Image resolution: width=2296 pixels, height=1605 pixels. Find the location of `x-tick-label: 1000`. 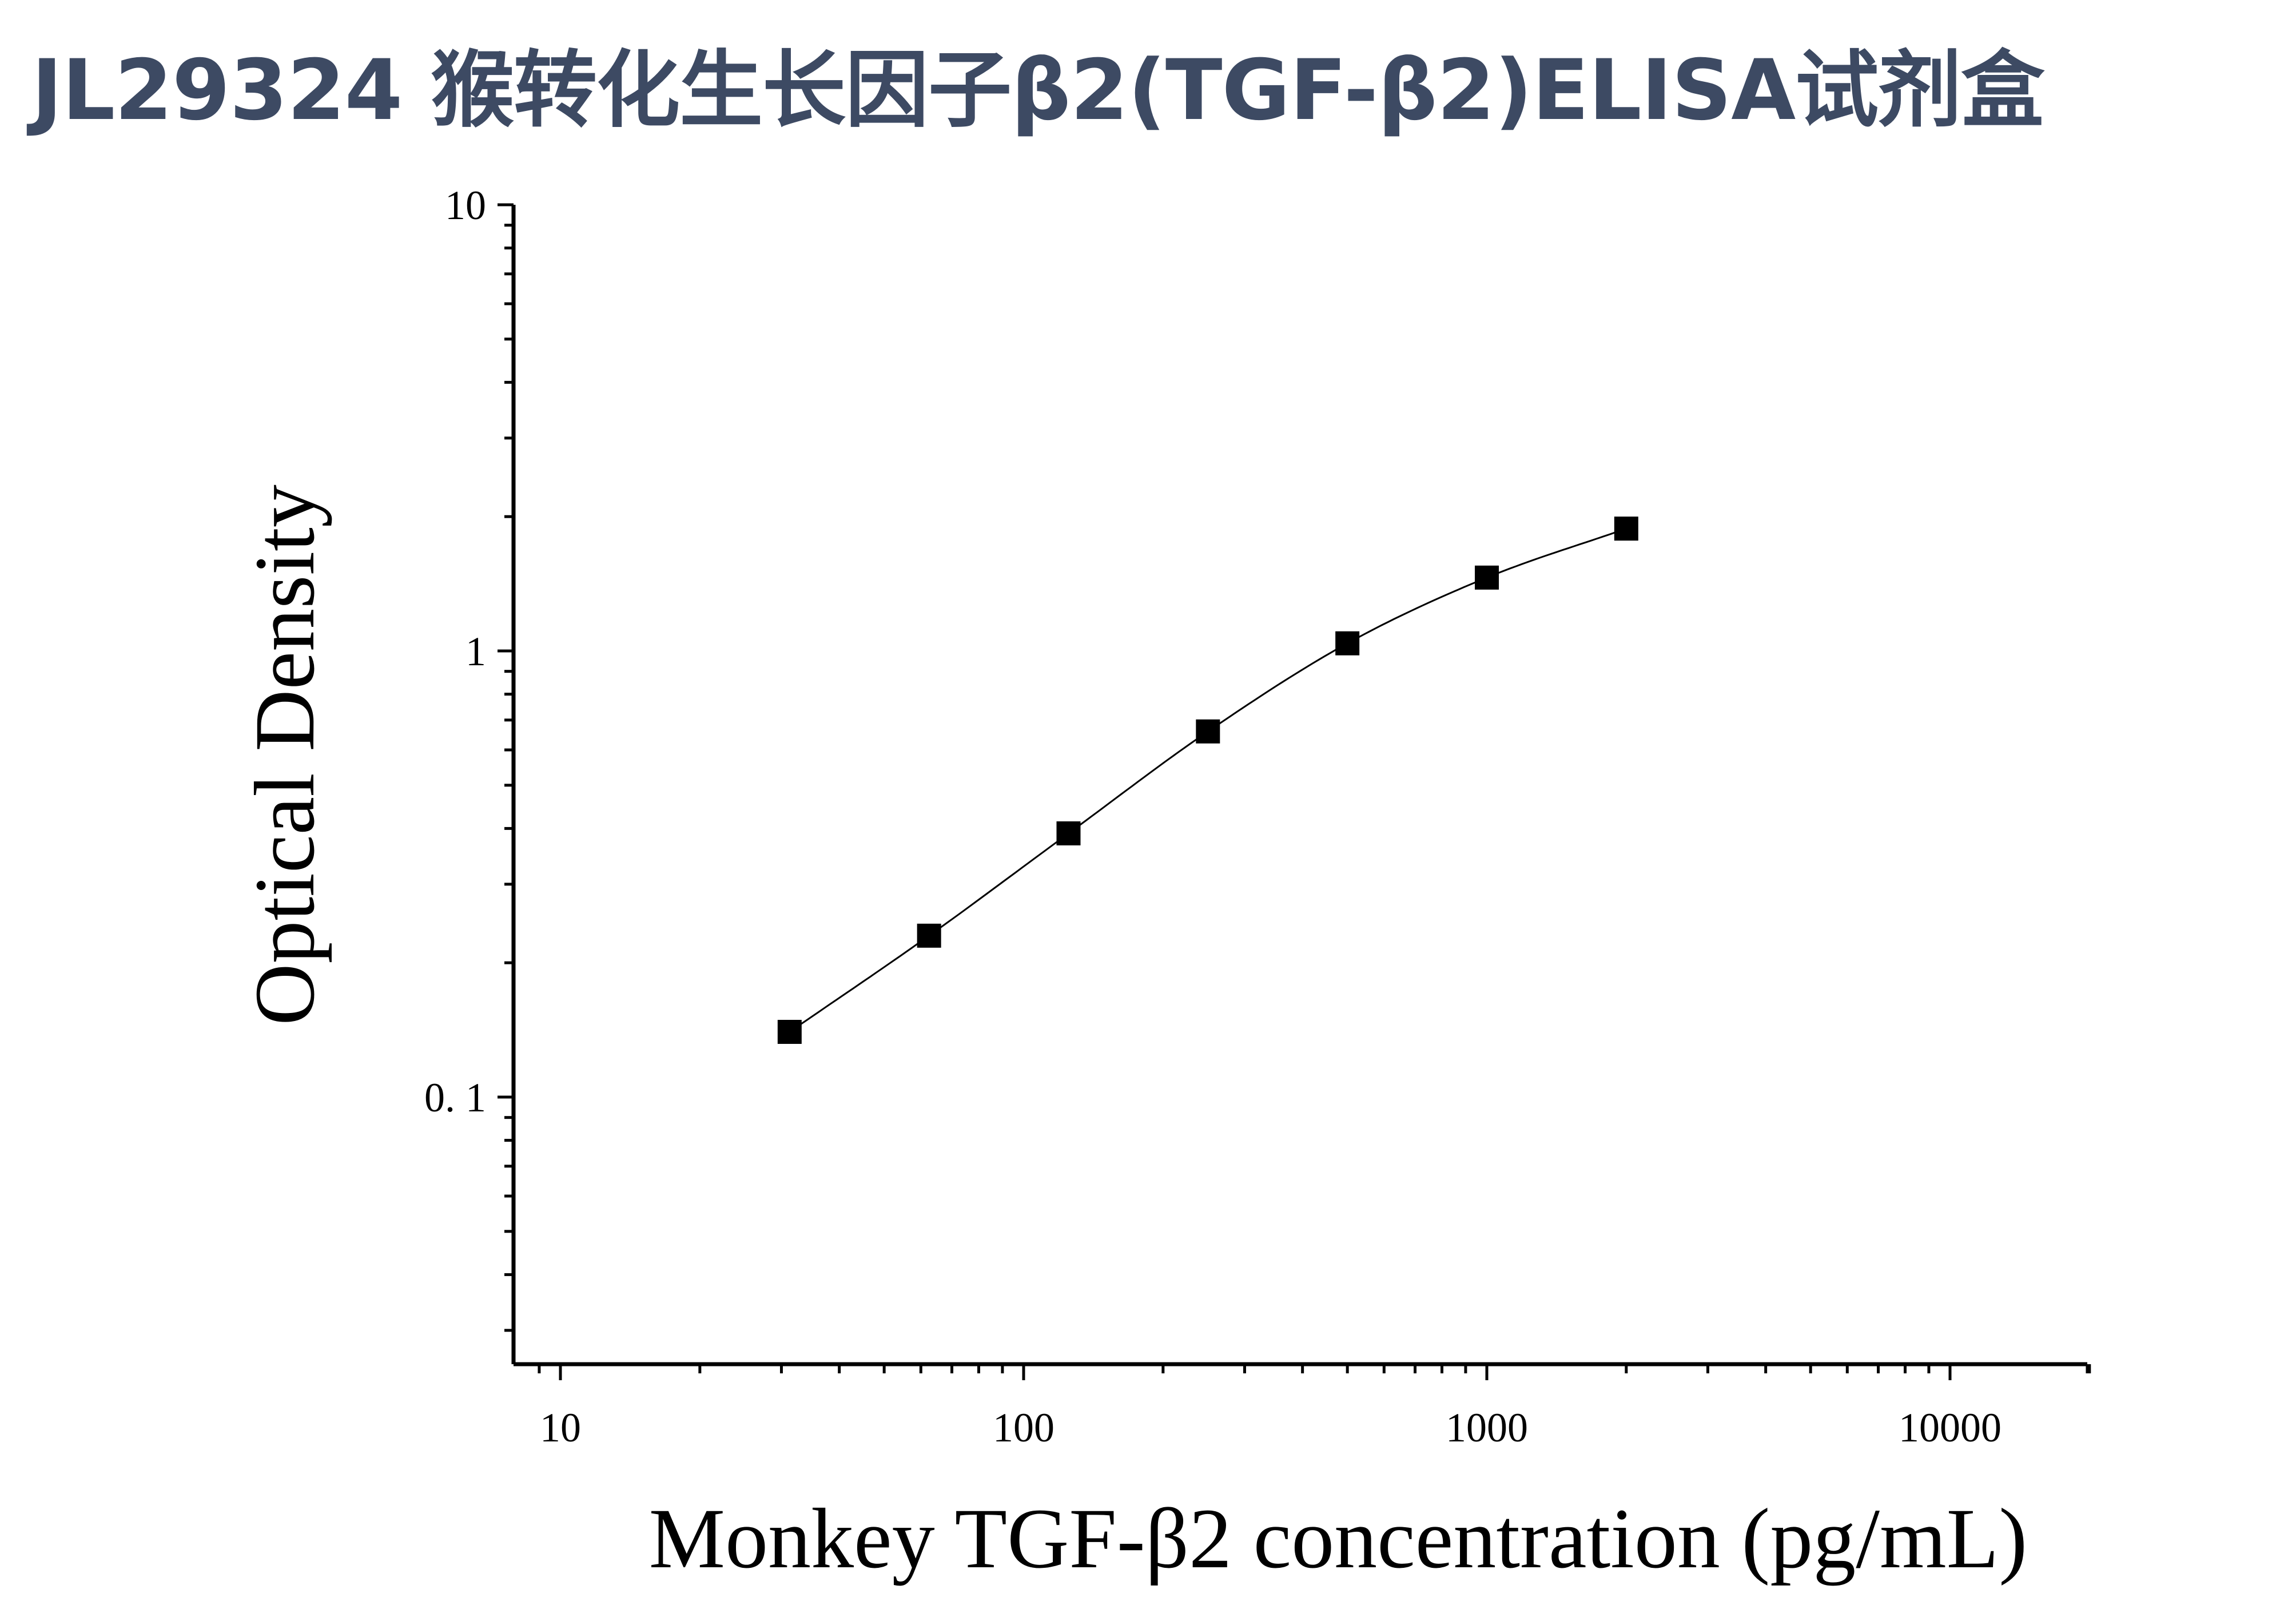

x-tick-label: 1000 is located at coordinates (1487, 1428).